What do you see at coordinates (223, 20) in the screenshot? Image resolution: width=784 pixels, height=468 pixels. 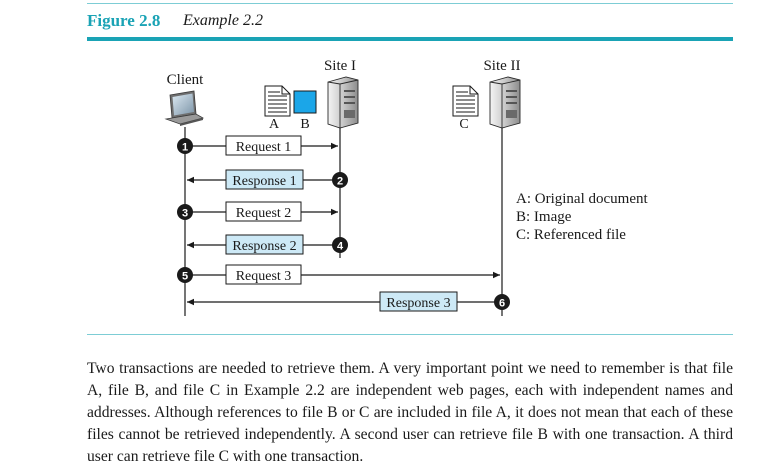 I see `figure-caption: Example 2.2` at bounding box center [223, 20].